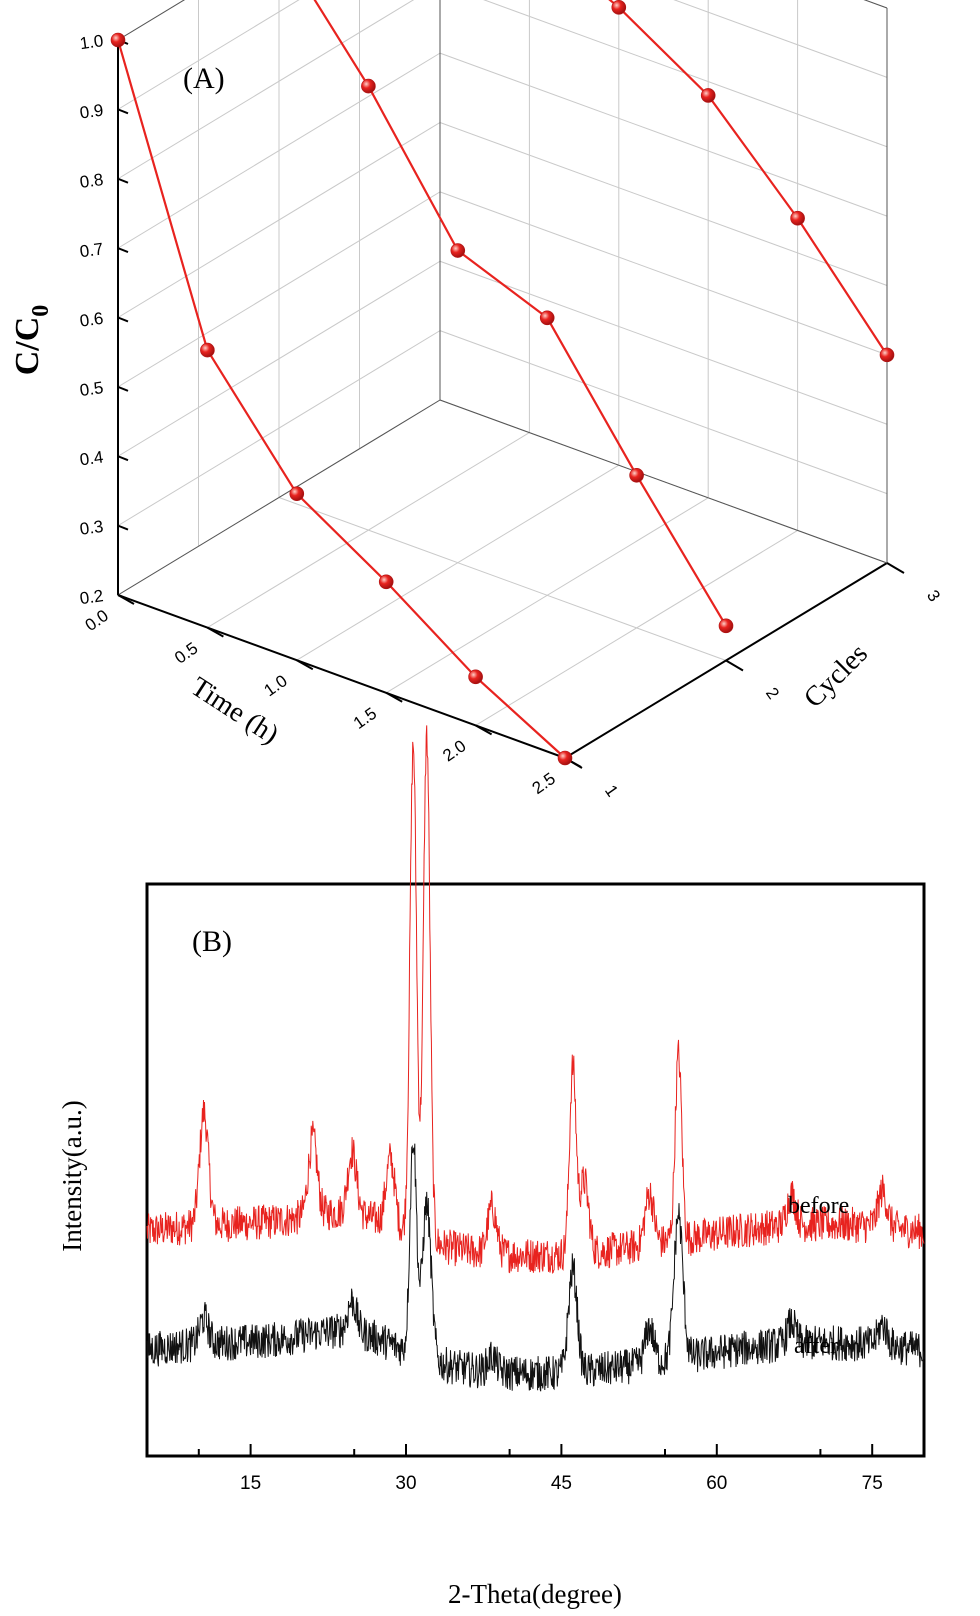  Describe the element at coordinates (561, 1483) in the screenshot. I see `x-tick-label: 45` at that location.